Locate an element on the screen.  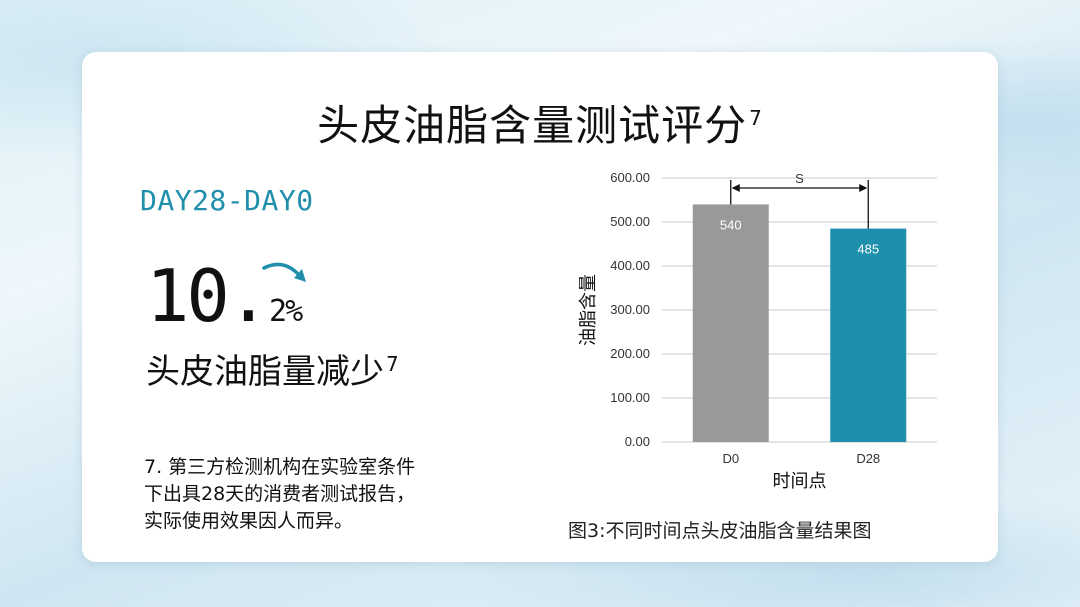
bar-d28 is located at coordinates (868, 335).